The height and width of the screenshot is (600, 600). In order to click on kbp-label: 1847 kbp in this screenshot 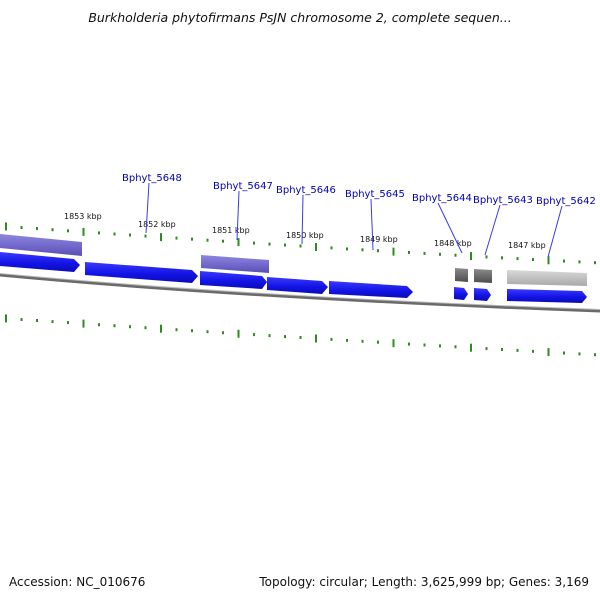, I will do `click(527, 245)`.